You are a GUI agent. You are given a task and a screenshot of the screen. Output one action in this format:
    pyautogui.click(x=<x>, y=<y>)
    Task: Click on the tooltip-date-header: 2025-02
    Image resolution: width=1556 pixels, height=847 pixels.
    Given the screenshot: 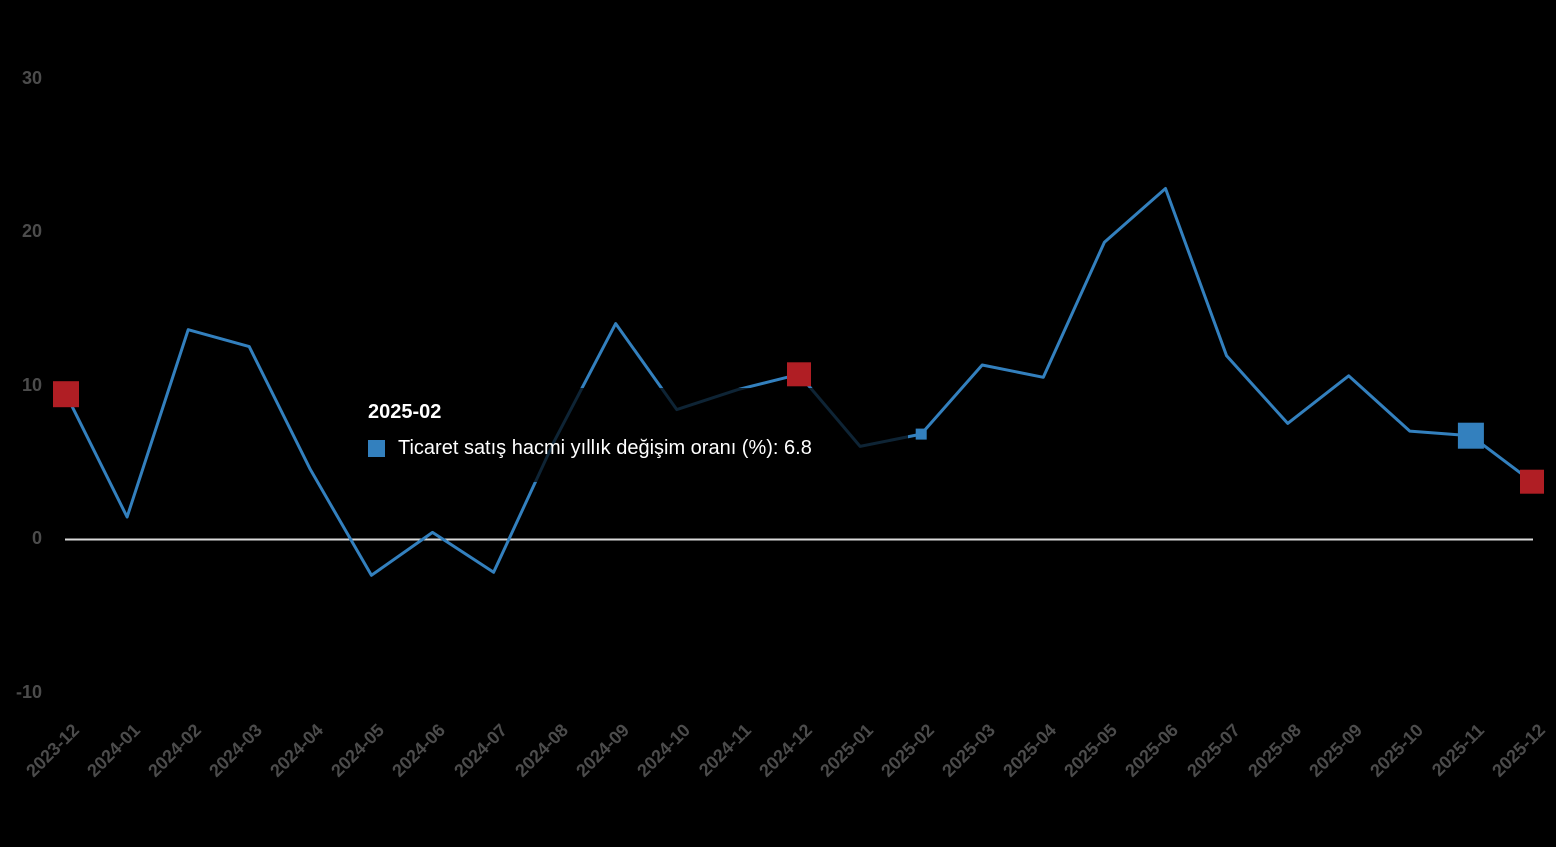 What is the action you would take?
    pyautogui.click(x=405, y=412)
    